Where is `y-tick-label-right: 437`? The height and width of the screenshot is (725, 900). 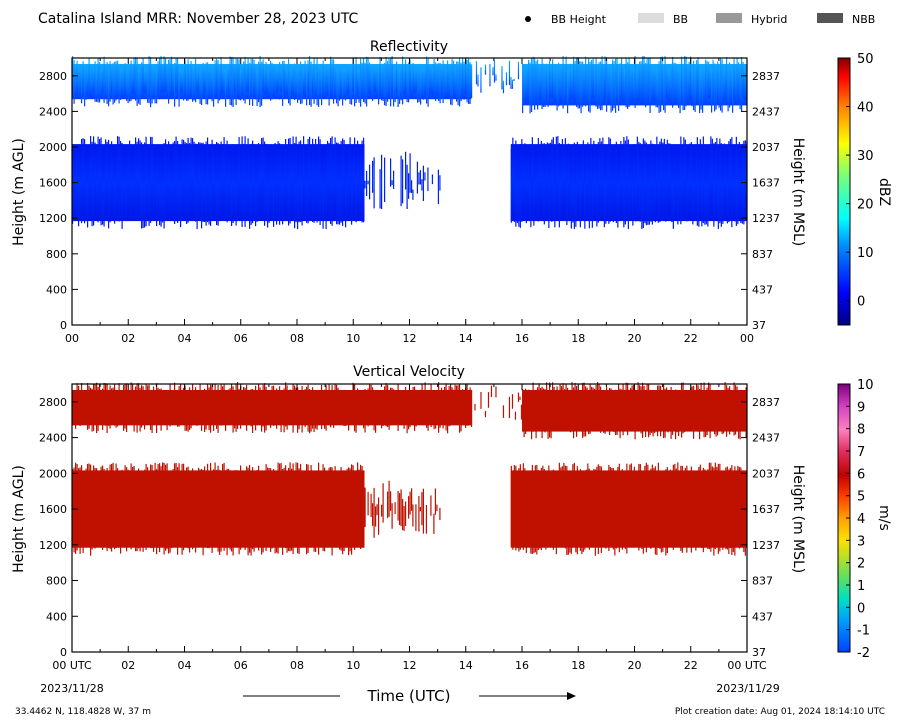 y-tick-label-right: 437 is located at coordinates (762, 616).